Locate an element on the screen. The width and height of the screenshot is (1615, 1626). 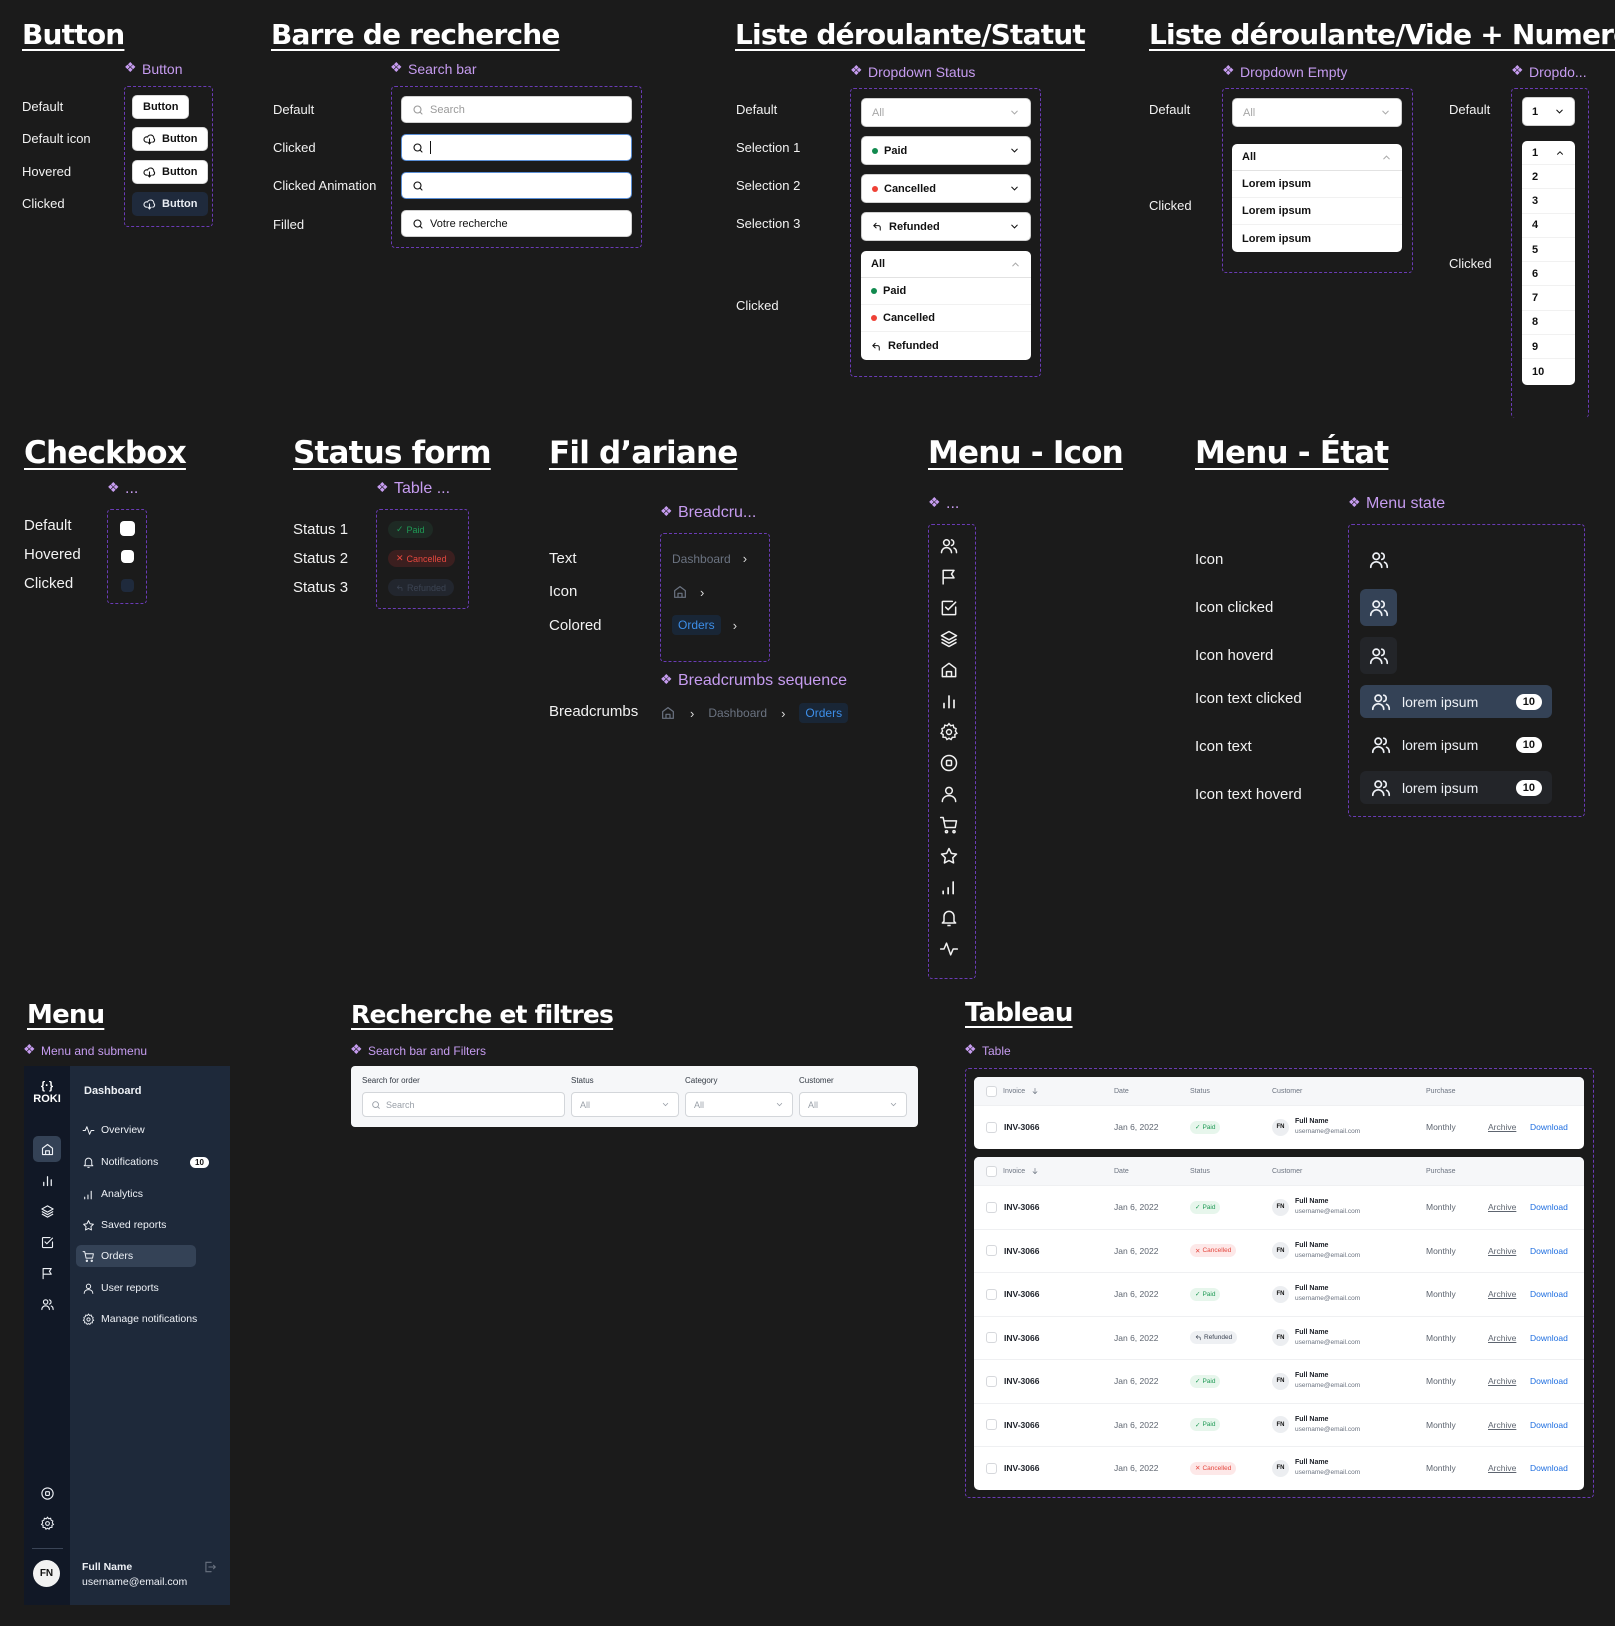
number-dropdown-open: 1 2 3 4 5 6 7 8 9 10 is located at coordinates (1548, 263).